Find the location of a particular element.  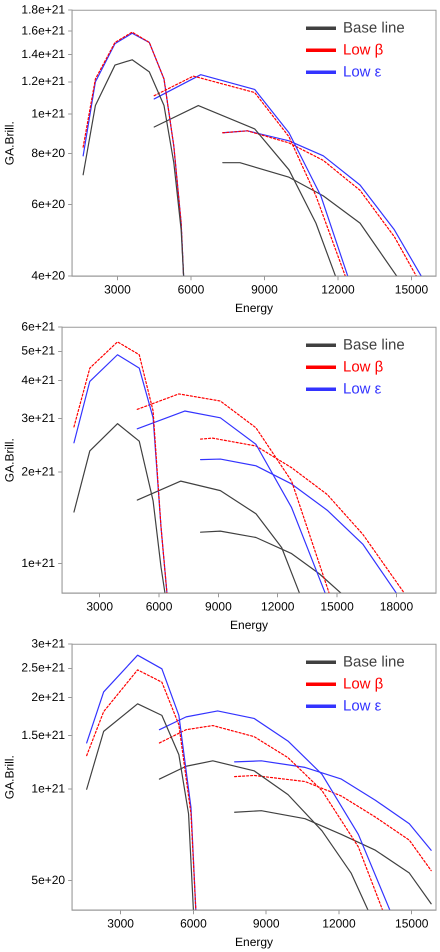

y-tick-label: 1.8e+21 is located at coordinates (43, 9).